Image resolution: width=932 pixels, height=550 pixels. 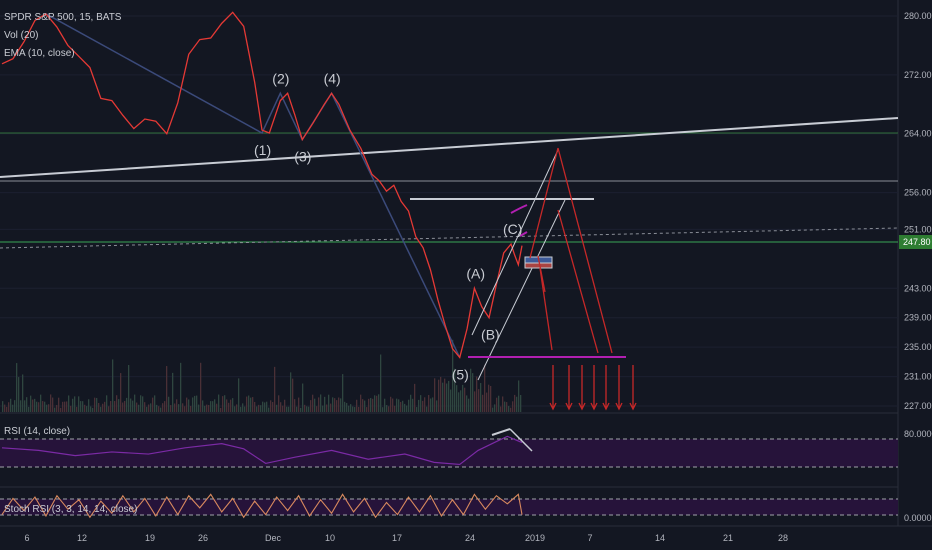 What do you see at coordinates (262, 450) in the screenshot?
I see `rsi-line` at bounding box center [262, 450].